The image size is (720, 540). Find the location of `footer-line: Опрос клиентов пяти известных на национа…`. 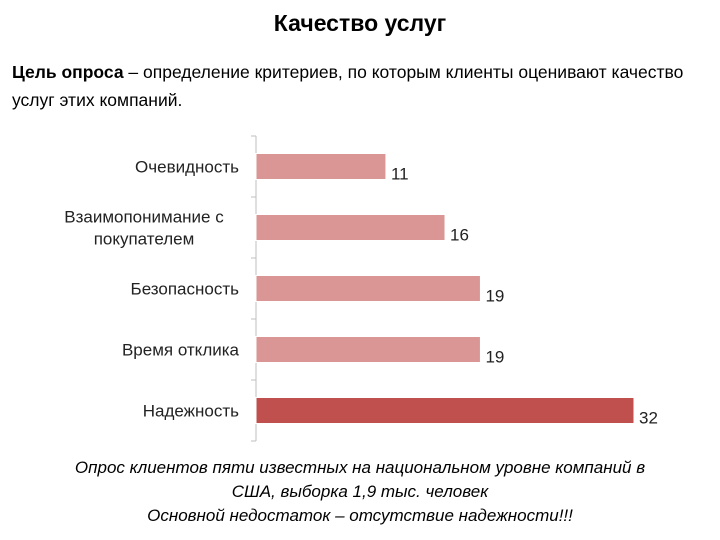

footer-line: Опрос клиентов пяти известных на национа… is located at coordinates (360, 467).